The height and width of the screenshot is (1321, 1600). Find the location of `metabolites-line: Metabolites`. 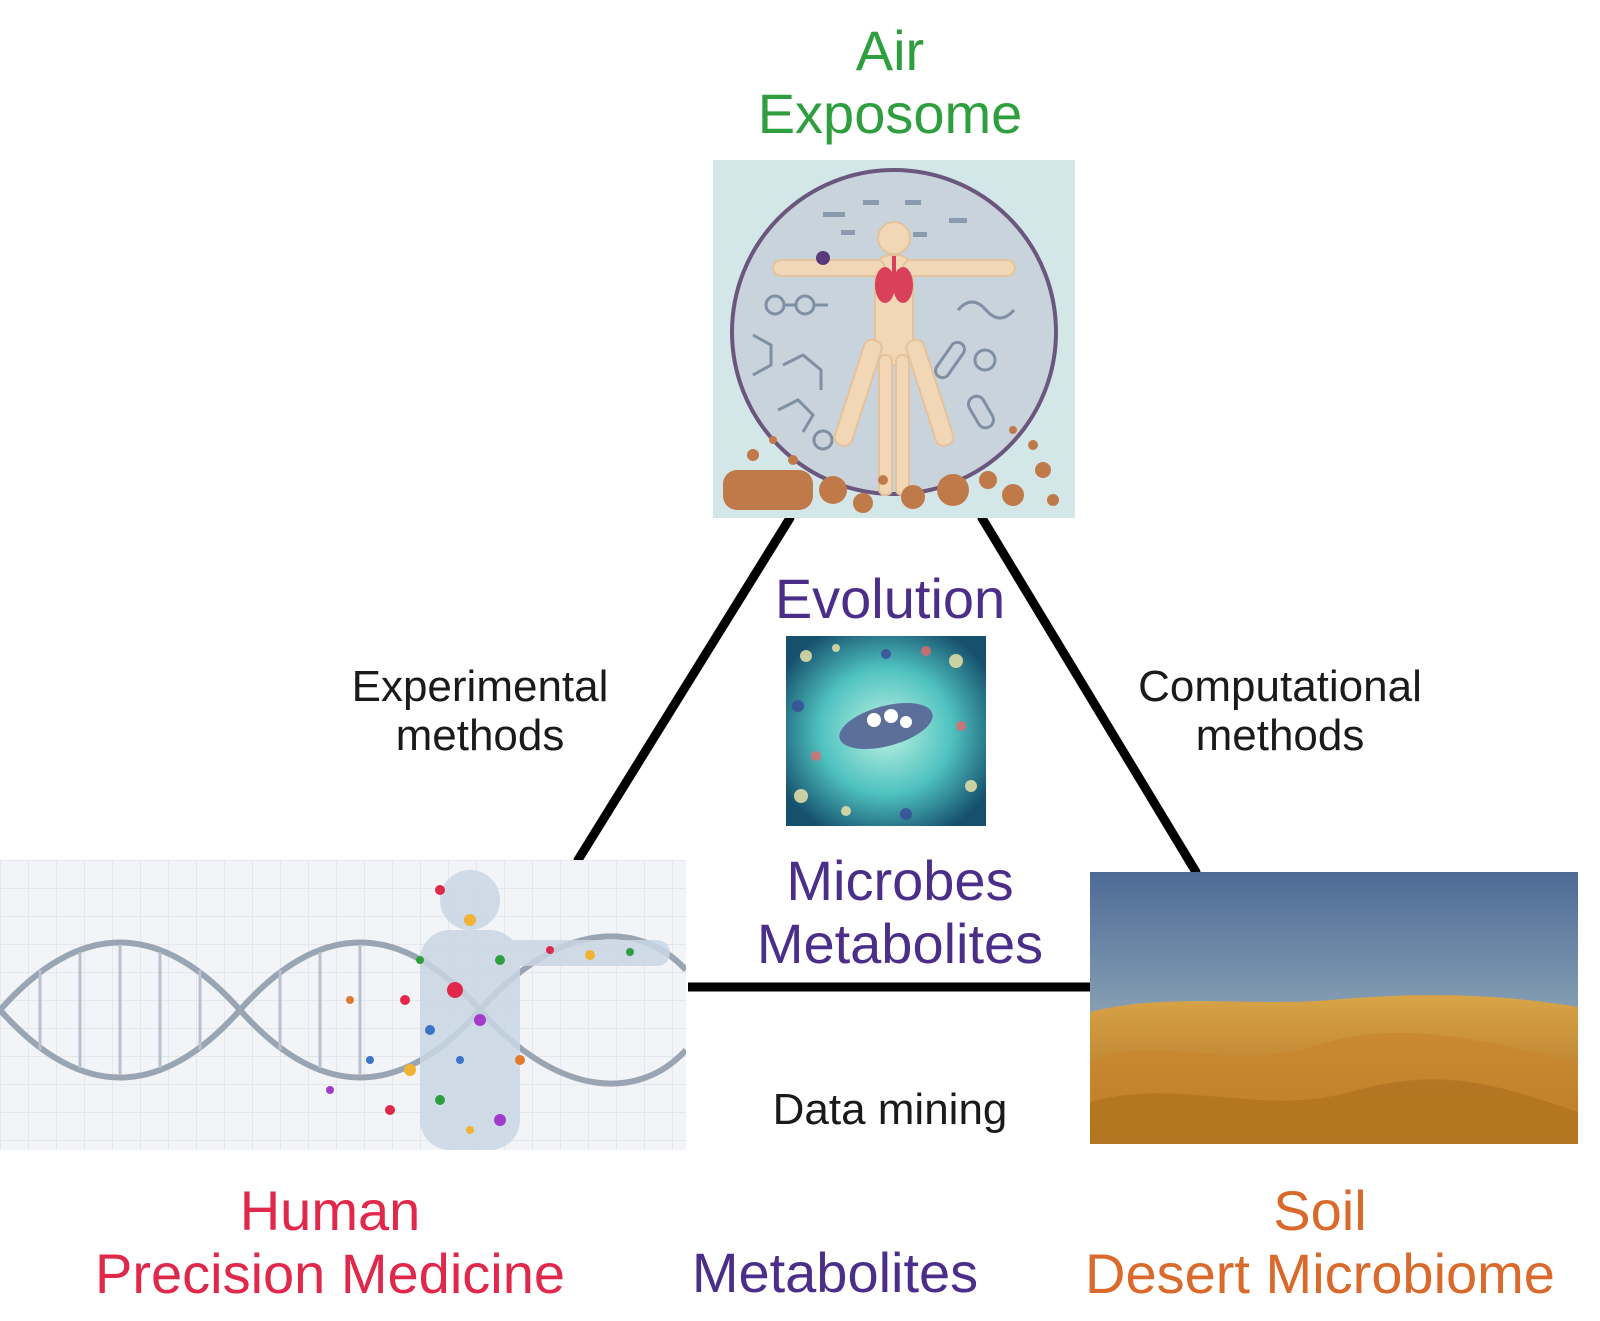

metabolites-line: Metabolites is located at coordinates (900, 943).